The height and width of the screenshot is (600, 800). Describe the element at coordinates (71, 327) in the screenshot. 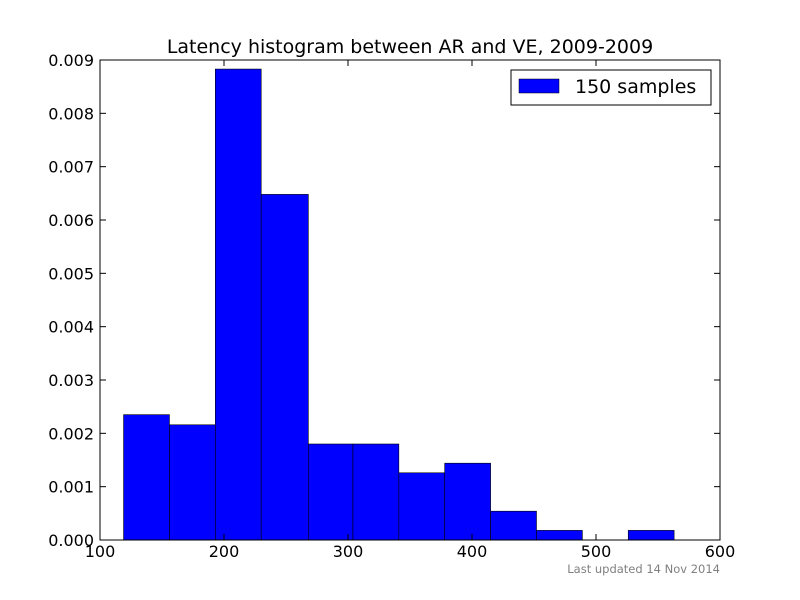

I see `y-tick-label: 0.004` at that location.